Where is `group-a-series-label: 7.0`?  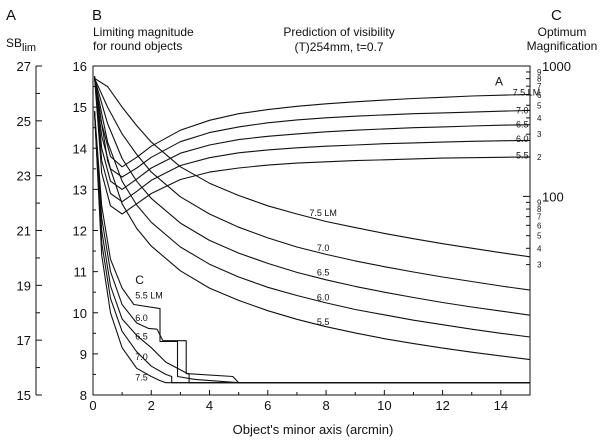 group-a-series-label: 7.0 is located at coordinates (522, 110).